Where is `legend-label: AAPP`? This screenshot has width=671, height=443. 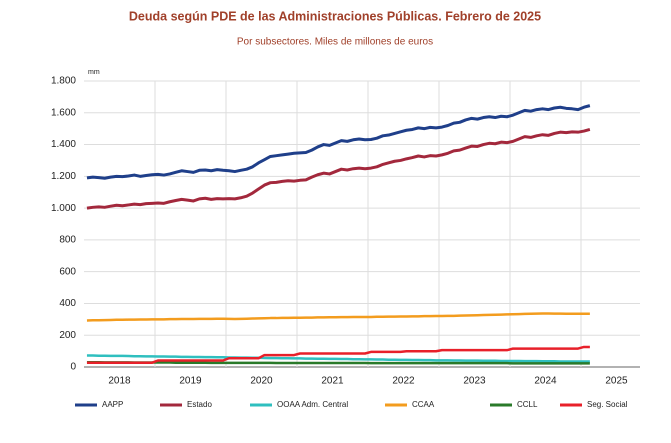 legend-label: AAPP is located at coordinates (112, 404).